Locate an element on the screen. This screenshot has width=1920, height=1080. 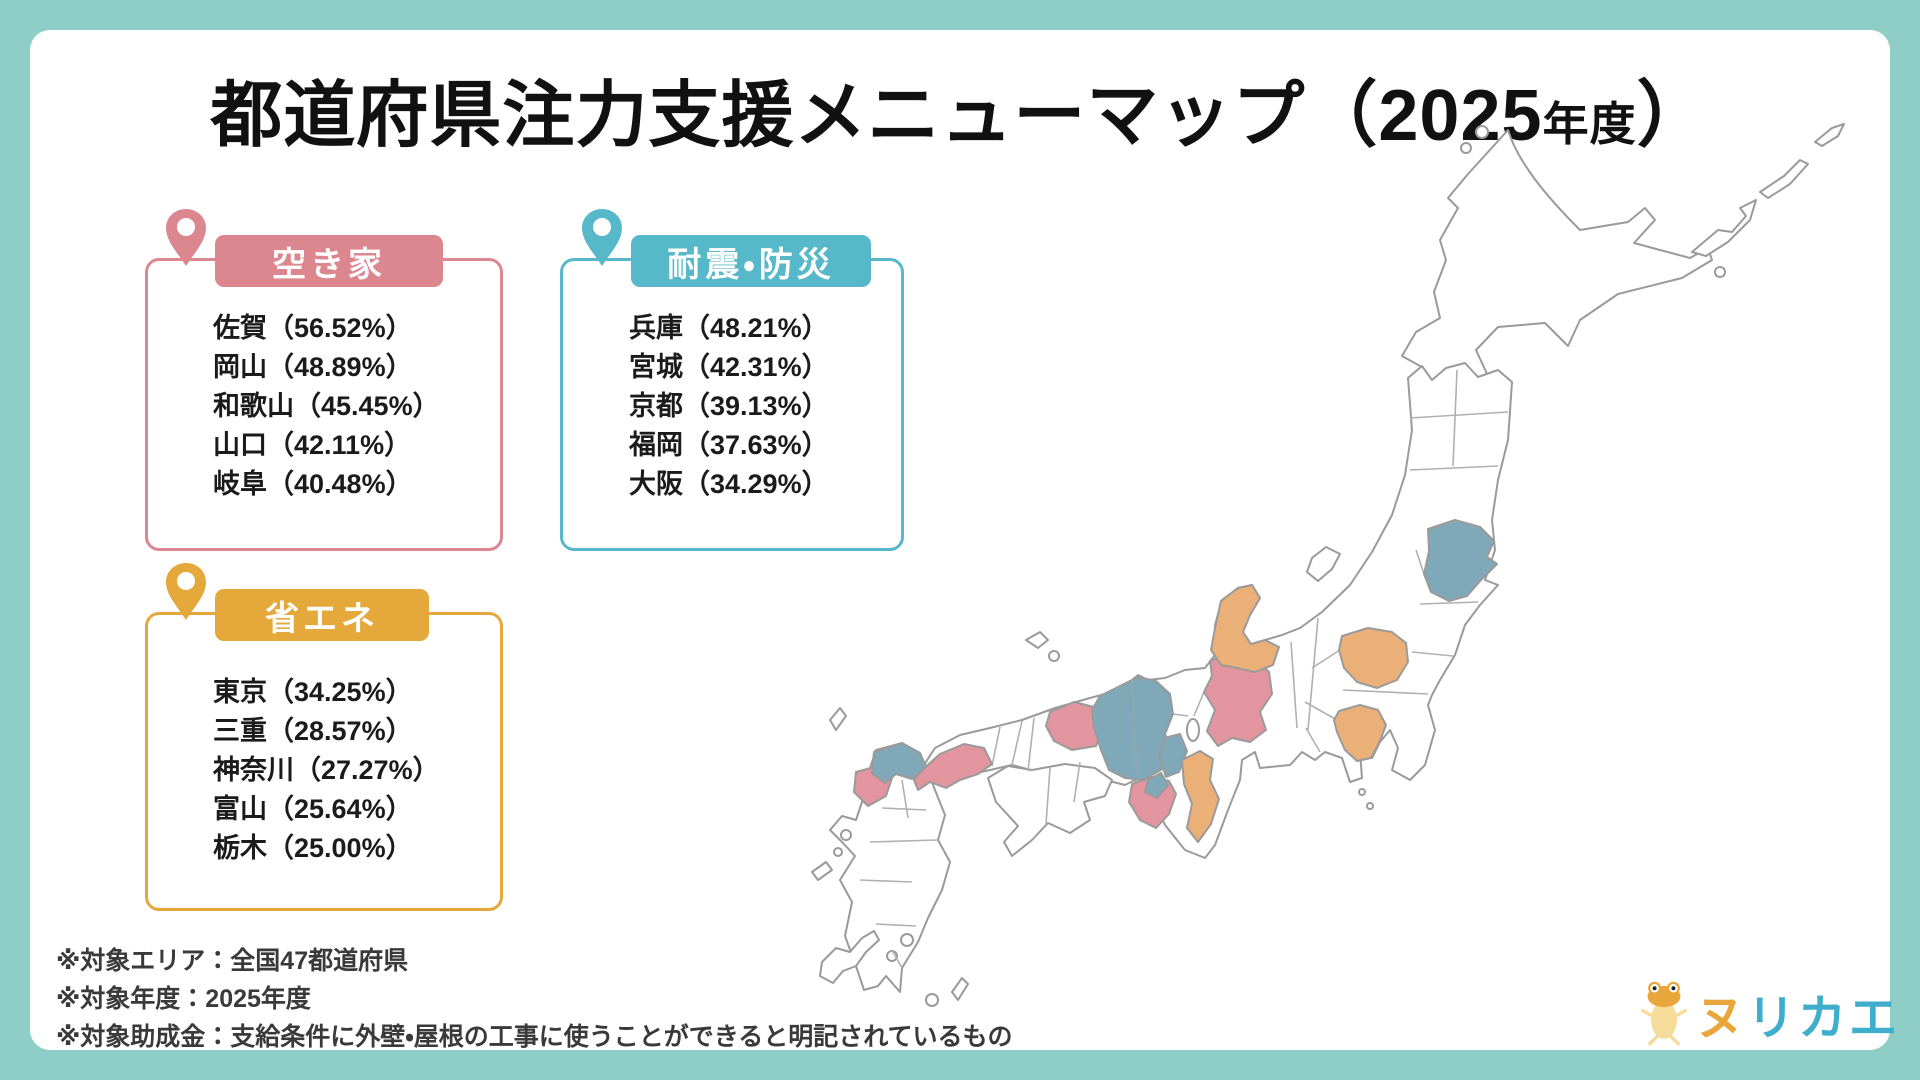
prefecture-stat: 岐阜（40.48%） is located at coordinates (313, 484).